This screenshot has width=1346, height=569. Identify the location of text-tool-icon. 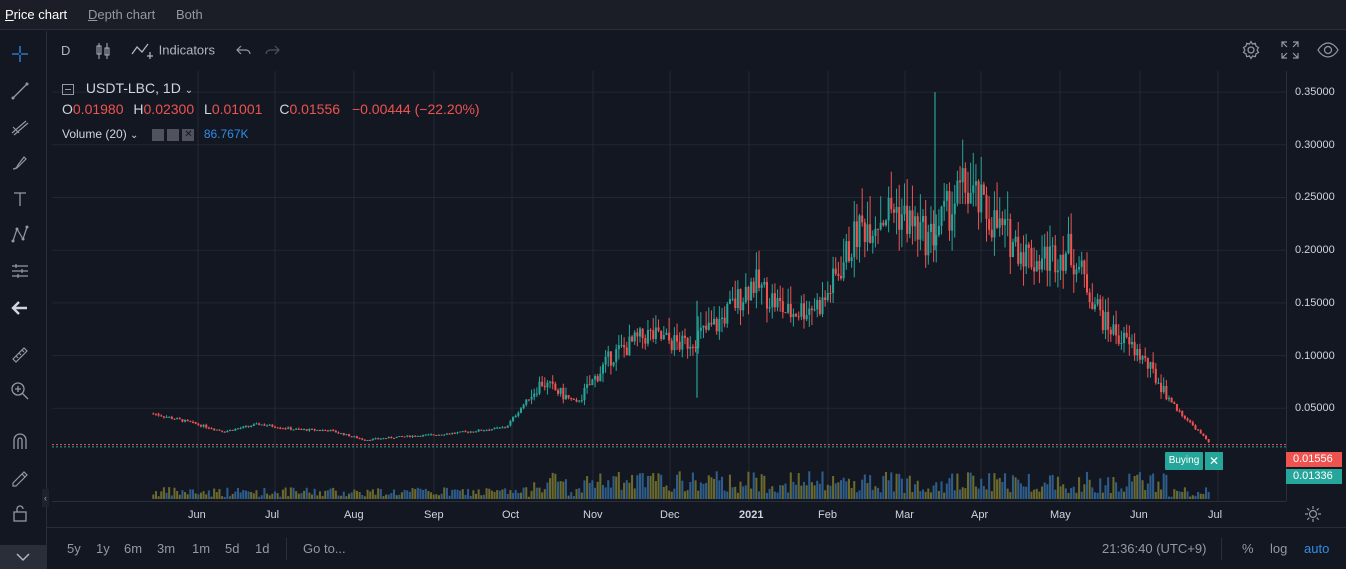
(20, 199).